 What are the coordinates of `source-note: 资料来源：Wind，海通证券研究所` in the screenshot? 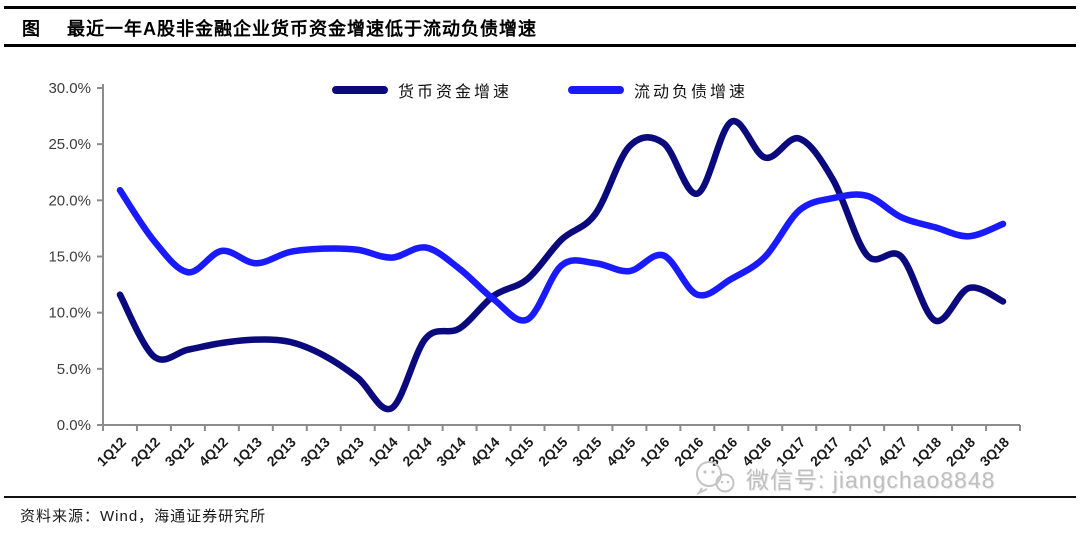 It's located at (143, 516).